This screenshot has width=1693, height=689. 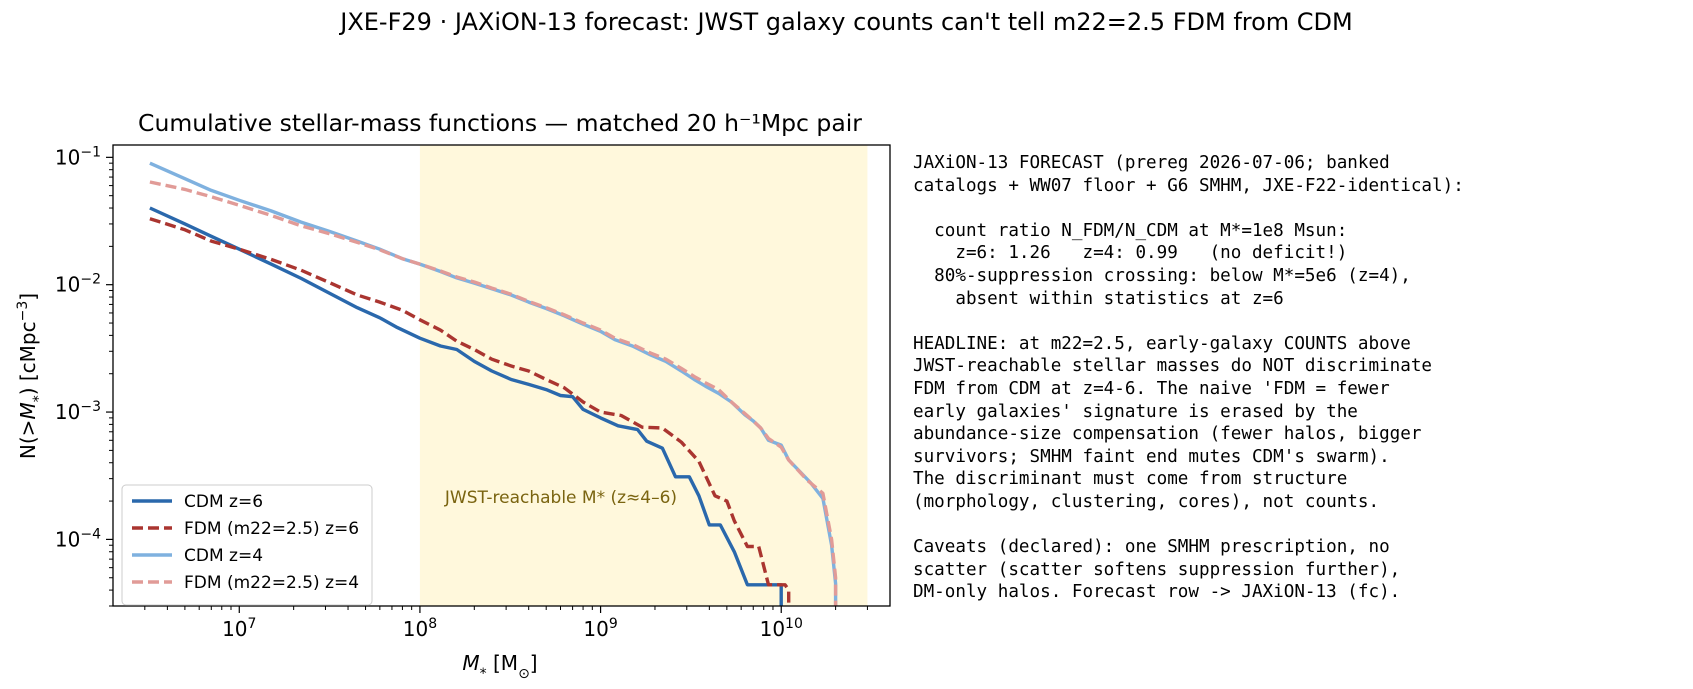 I want to click on legend-label: FDM (m22=2.5) z=4, so click(x=271, y=583).